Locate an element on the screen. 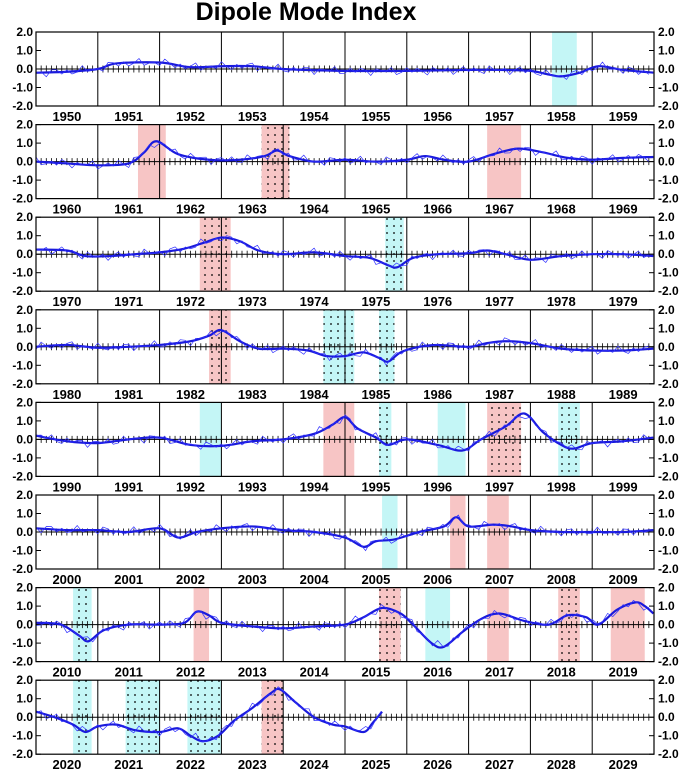  year-label: 2011 is located at coordinates (129, 672).